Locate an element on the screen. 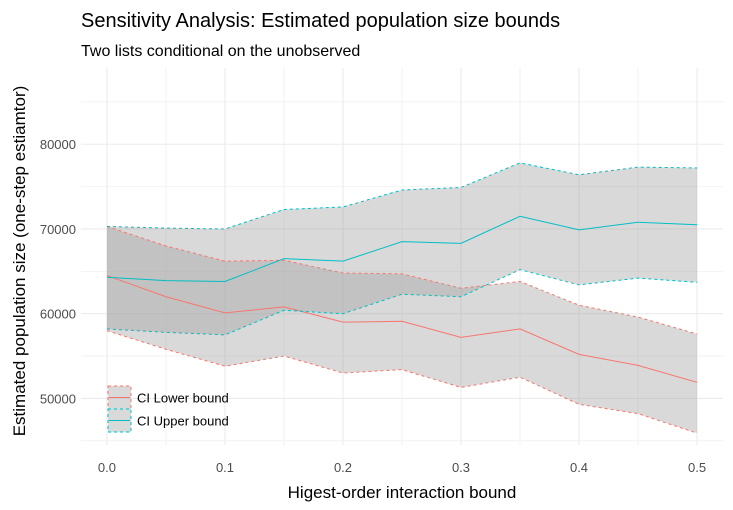 This screenshot has width=733, height=510. x-tick-label: 0.5 is located at coordinates (697, 467).